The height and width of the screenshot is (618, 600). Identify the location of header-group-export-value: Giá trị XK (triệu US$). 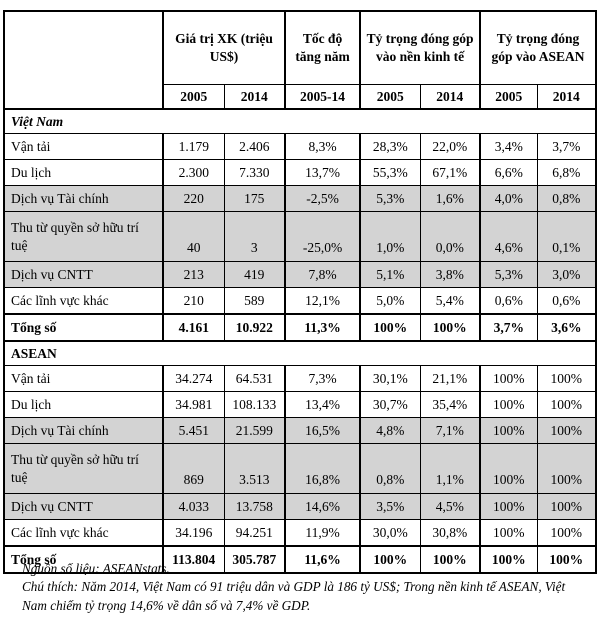
(223, 47).